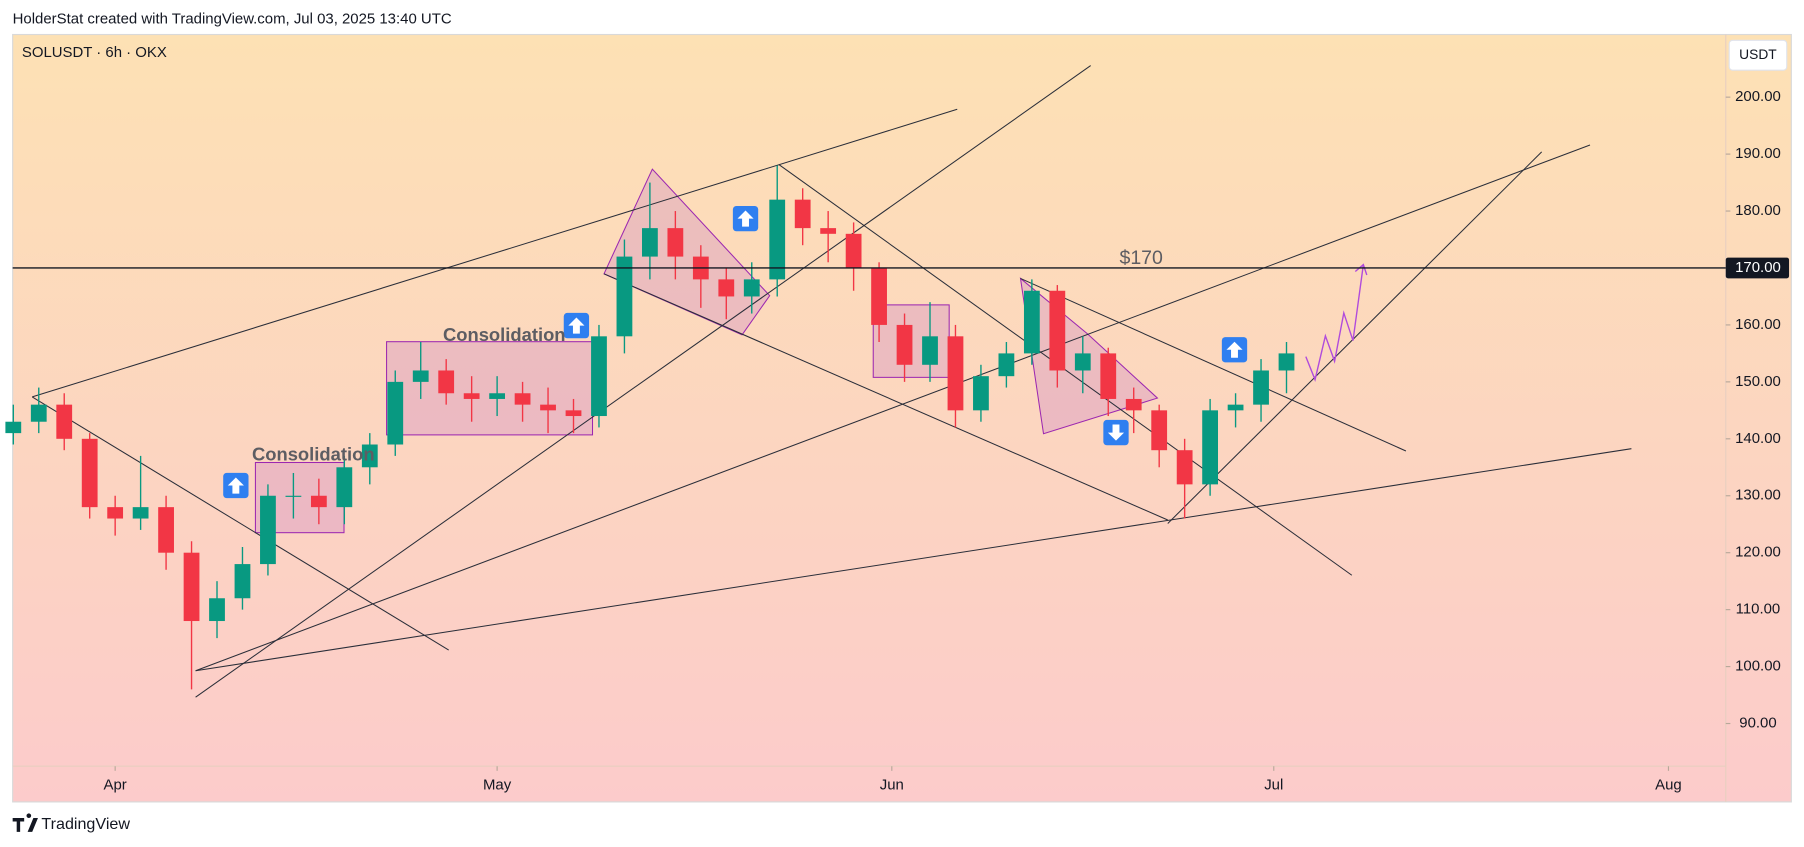 Image resolution: width=1804 pixels, height=847 pixels. What do you see at coordinates (115, 785) in the screenshot?
I see `x-tick-label: Apr` at bounding box center [115, 785].